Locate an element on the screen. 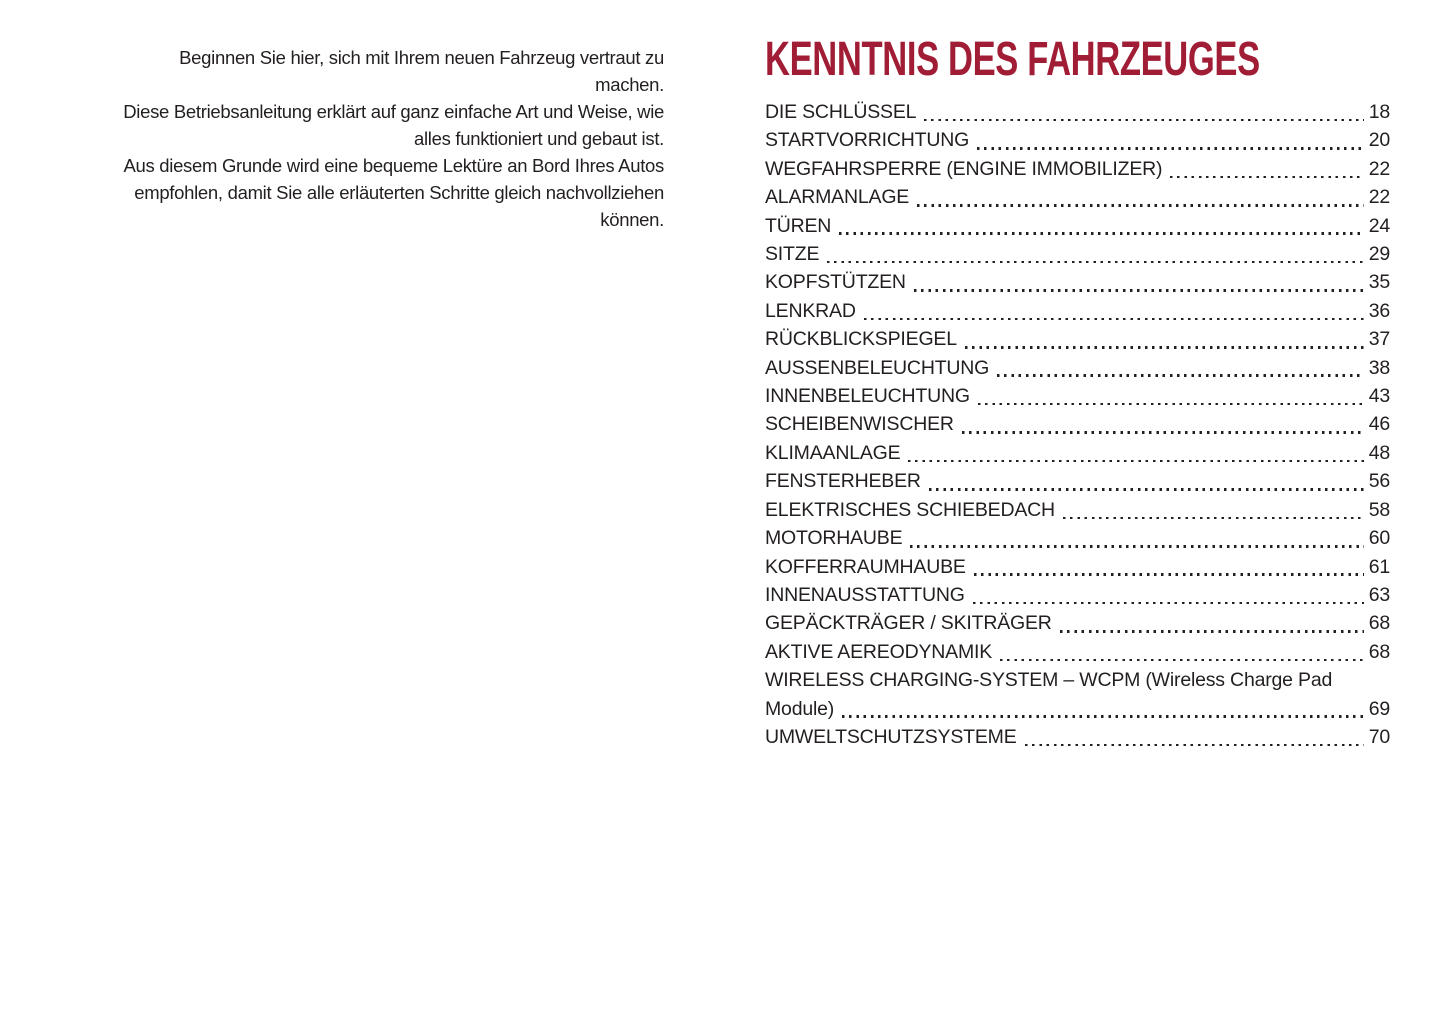 Image resolution: width=1445 pixels, height=1018 pixels. toc-entry-page: 63 is located at coordinates (1379, 594).